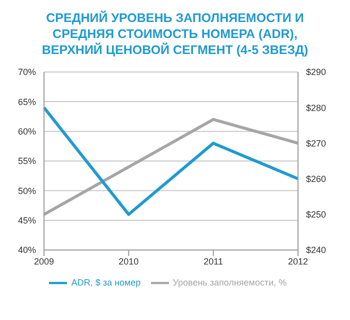  What do you see at coordinates (27, 72) in the screenshot?
I see `y-tick-label: 70%` at bounding box center [27, 72].